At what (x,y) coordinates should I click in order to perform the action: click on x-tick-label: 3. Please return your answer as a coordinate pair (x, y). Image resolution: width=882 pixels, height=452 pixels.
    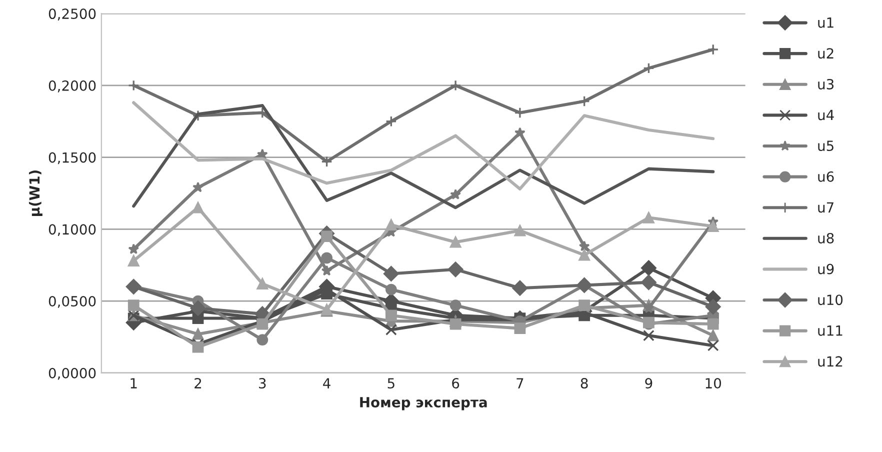
    Looking at the image, I should click on (262, 383).